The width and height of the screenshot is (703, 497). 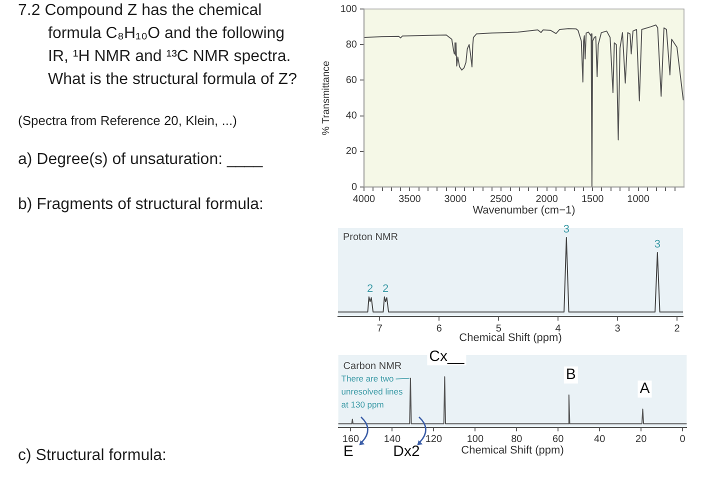 What do you see at coordinates (92, 456) in the screenshot?
I see `text: c) Structural formula:` at bounding box center [92, 456].